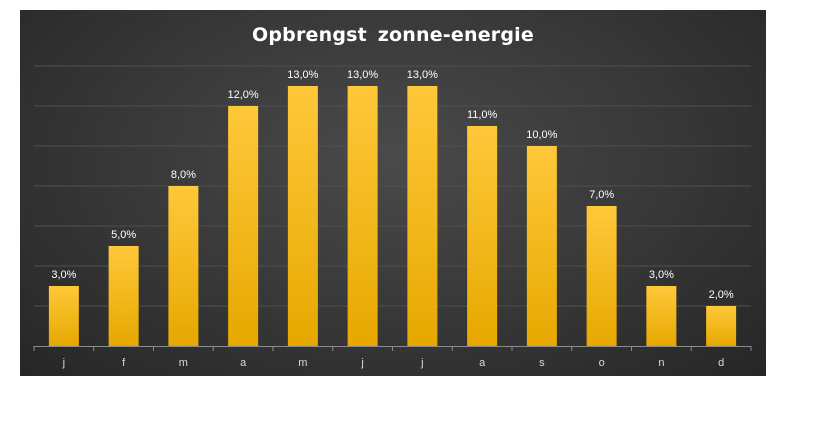 This screenshot has width=840, height=442. What do you see at coordinates (243, 95) in the screenshot?
I see `data-label: 12,0%` at bounding box center [243, 95].